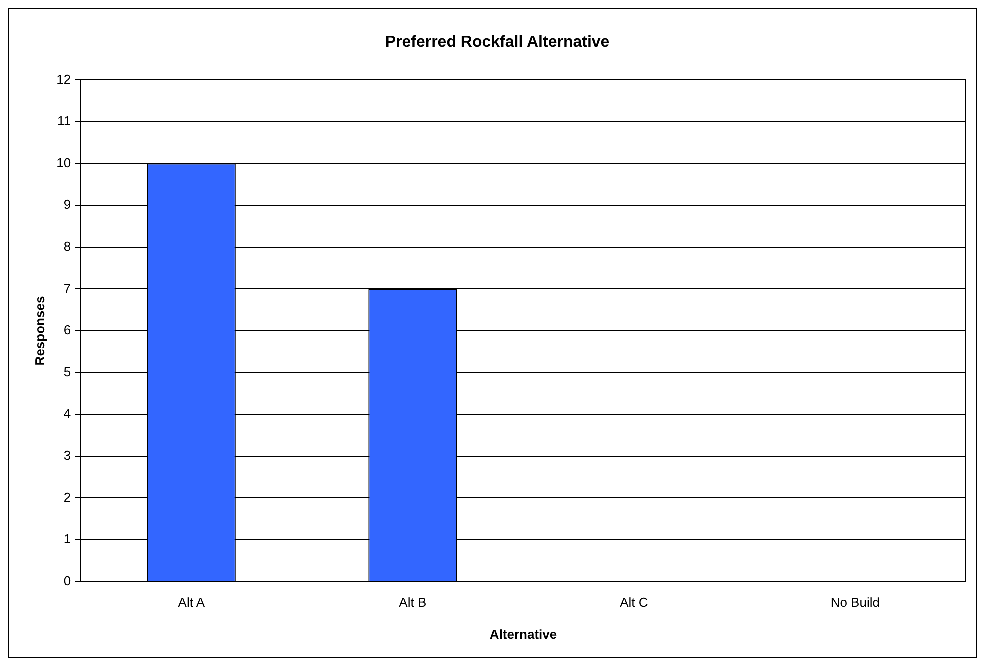  Describe the element at coordinates (192, 602) in the screenshot. I see `x-tick-label: Alt A` at that location.